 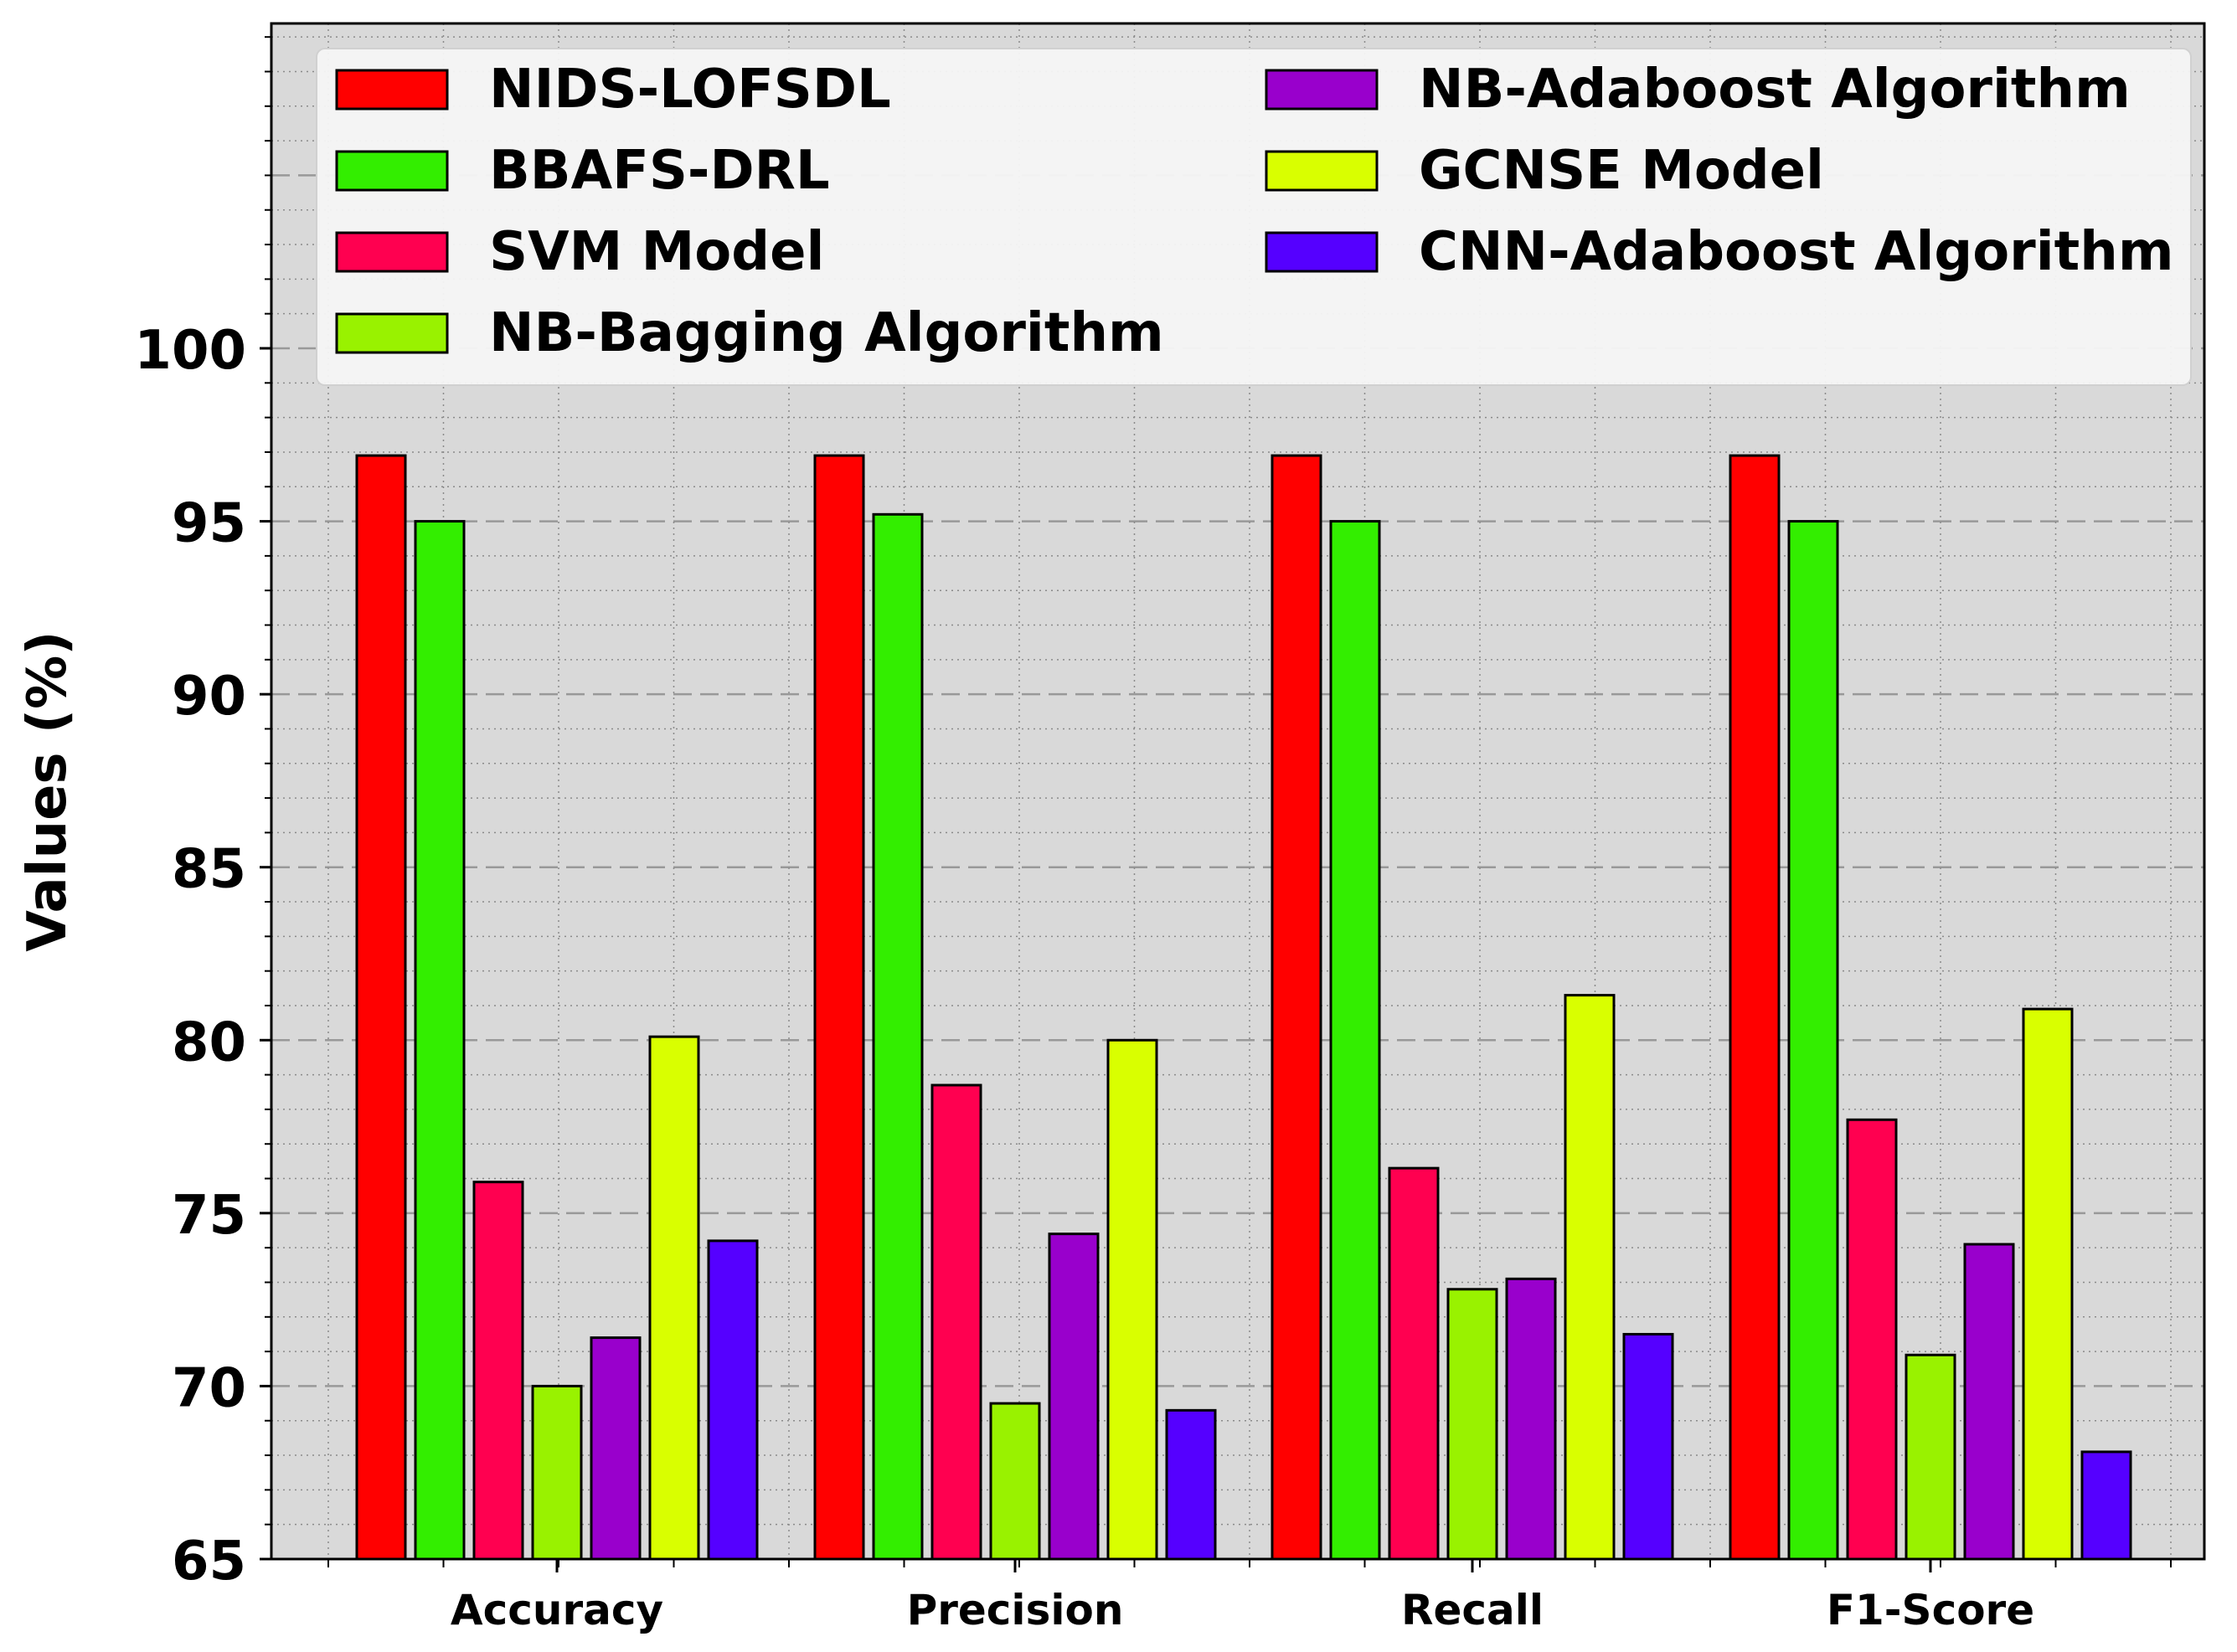 I want to click on bar-accuracy-nb-adaboost-algorithm, so click(x=616, y=1448).